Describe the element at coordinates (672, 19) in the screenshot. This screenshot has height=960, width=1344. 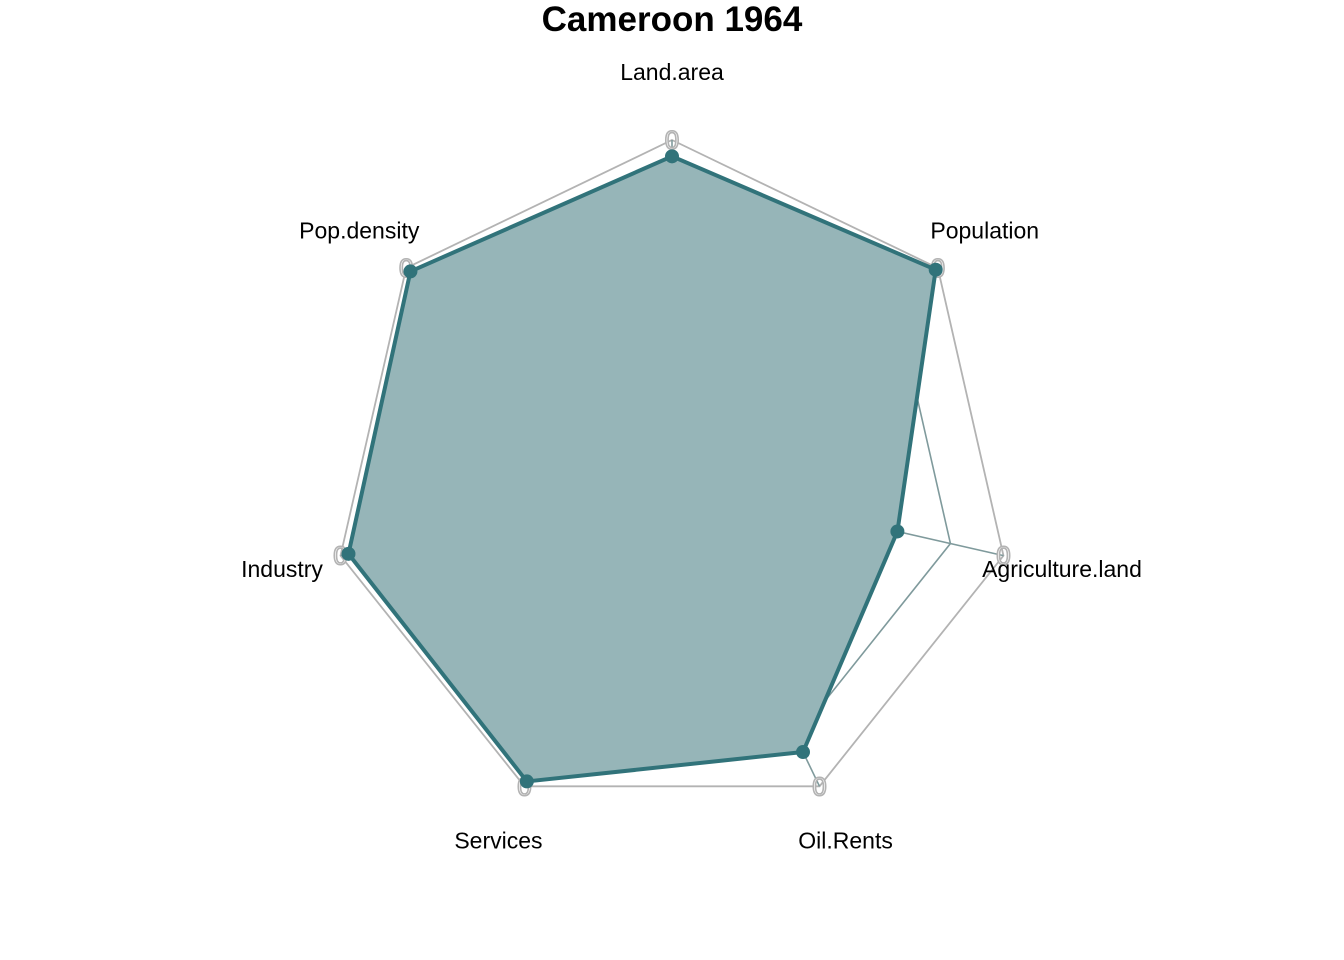
I see `chart-title: Cameroon 1964` at that location.